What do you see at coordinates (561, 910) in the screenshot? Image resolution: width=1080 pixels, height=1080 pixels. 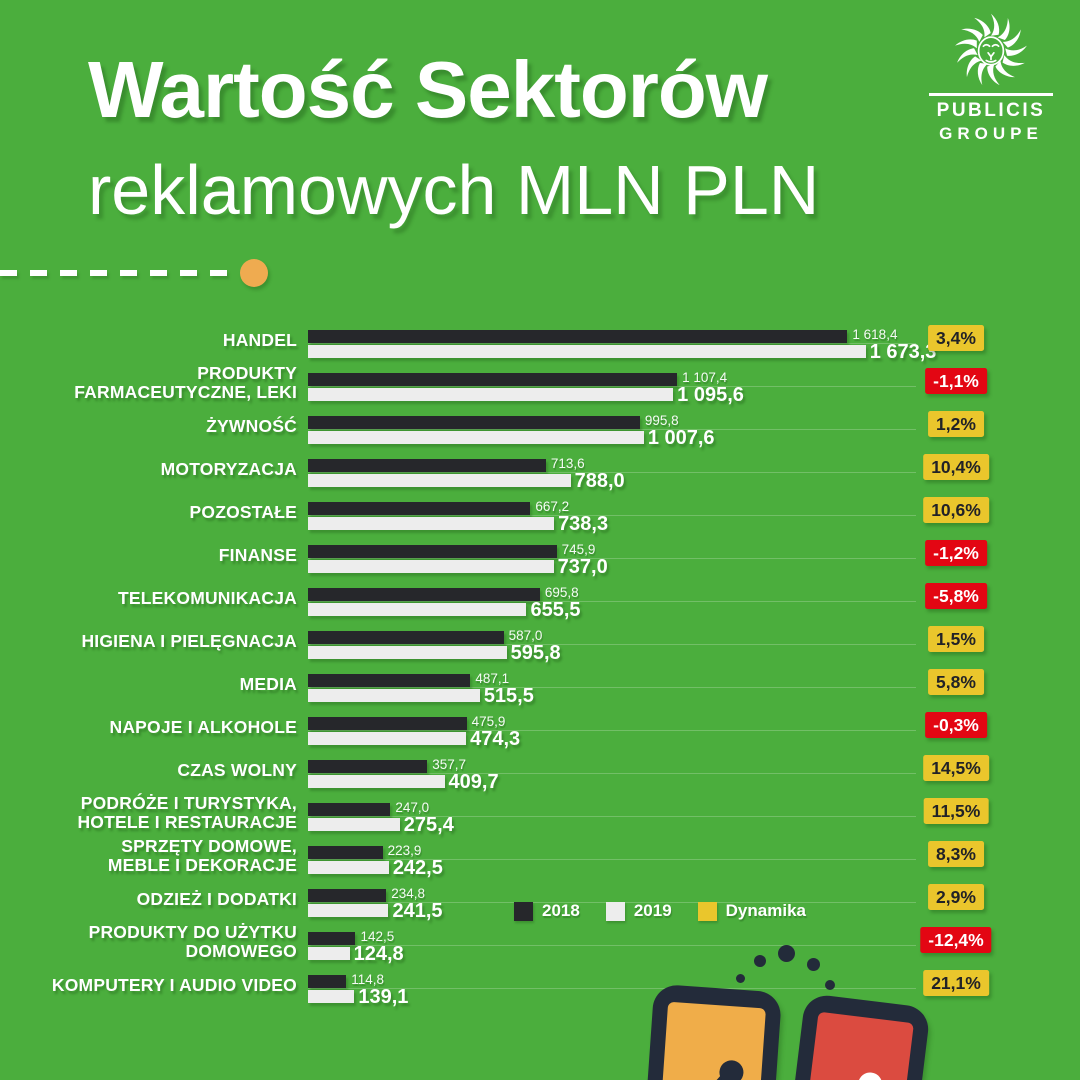 I see `legend-label-2018: 2018` at bounding box center [561, 910].